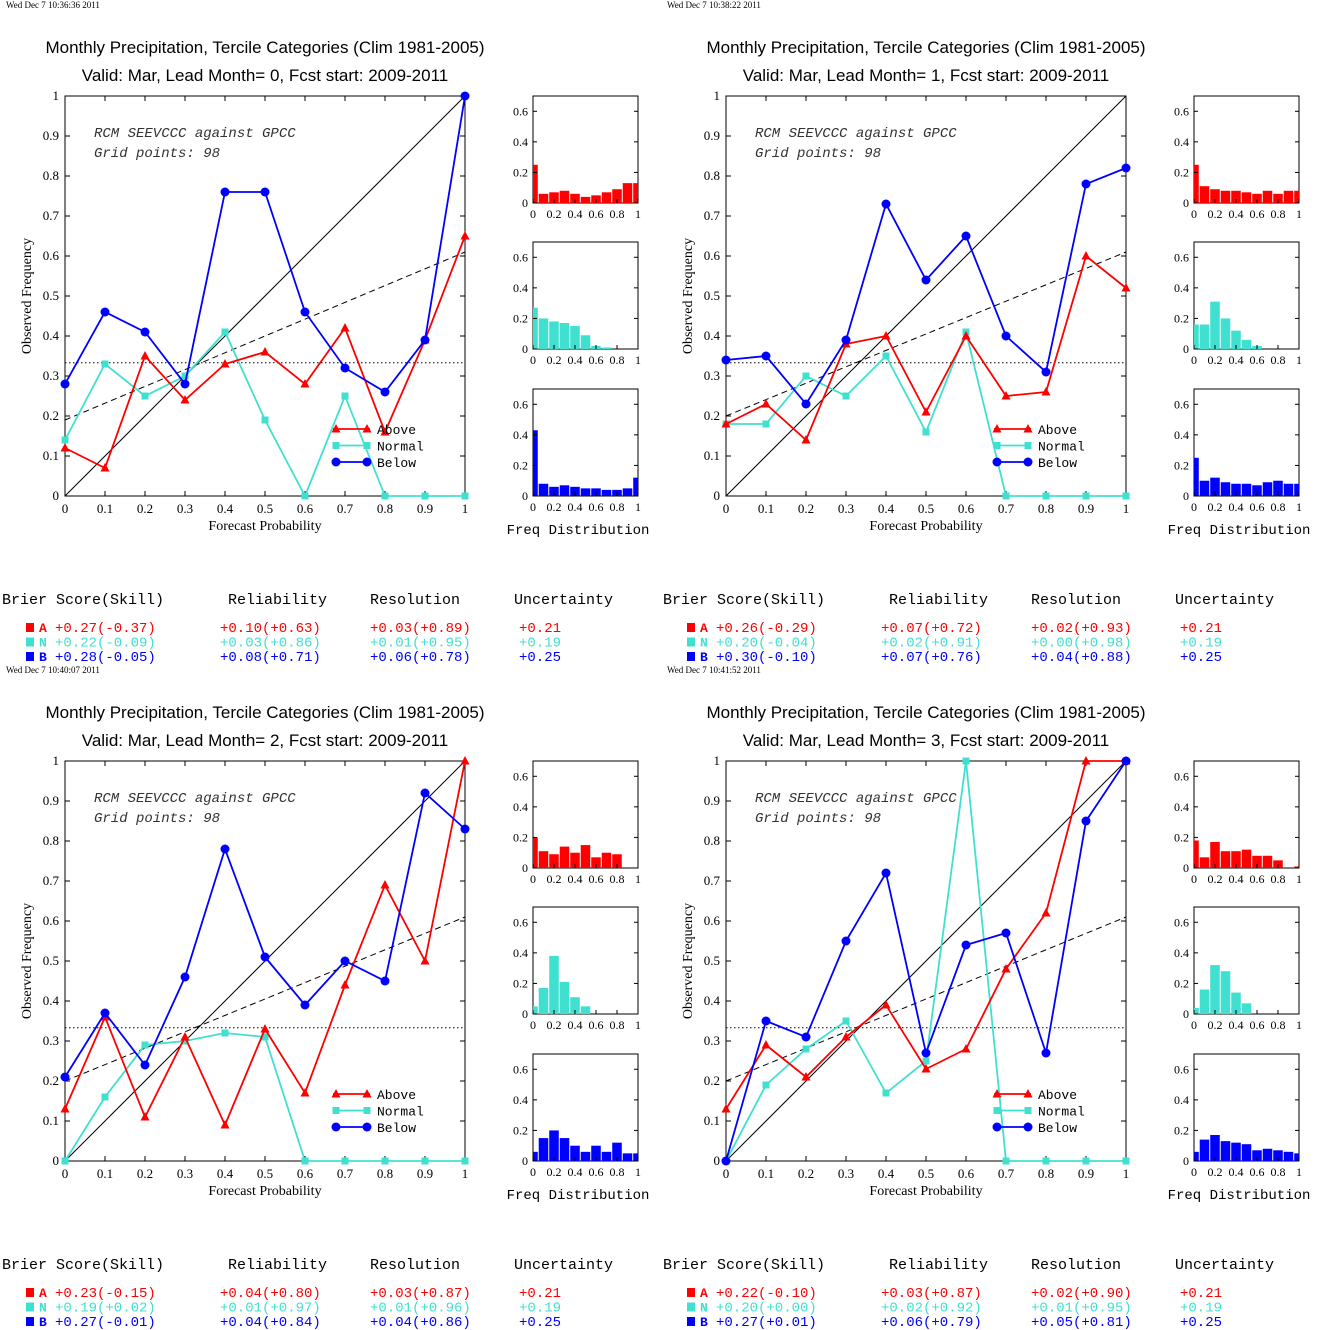  What do you see at coordinates (51, 255) in the screenshot?
I see `y-tick-label: 0.6` at bounding box center [51, 255].